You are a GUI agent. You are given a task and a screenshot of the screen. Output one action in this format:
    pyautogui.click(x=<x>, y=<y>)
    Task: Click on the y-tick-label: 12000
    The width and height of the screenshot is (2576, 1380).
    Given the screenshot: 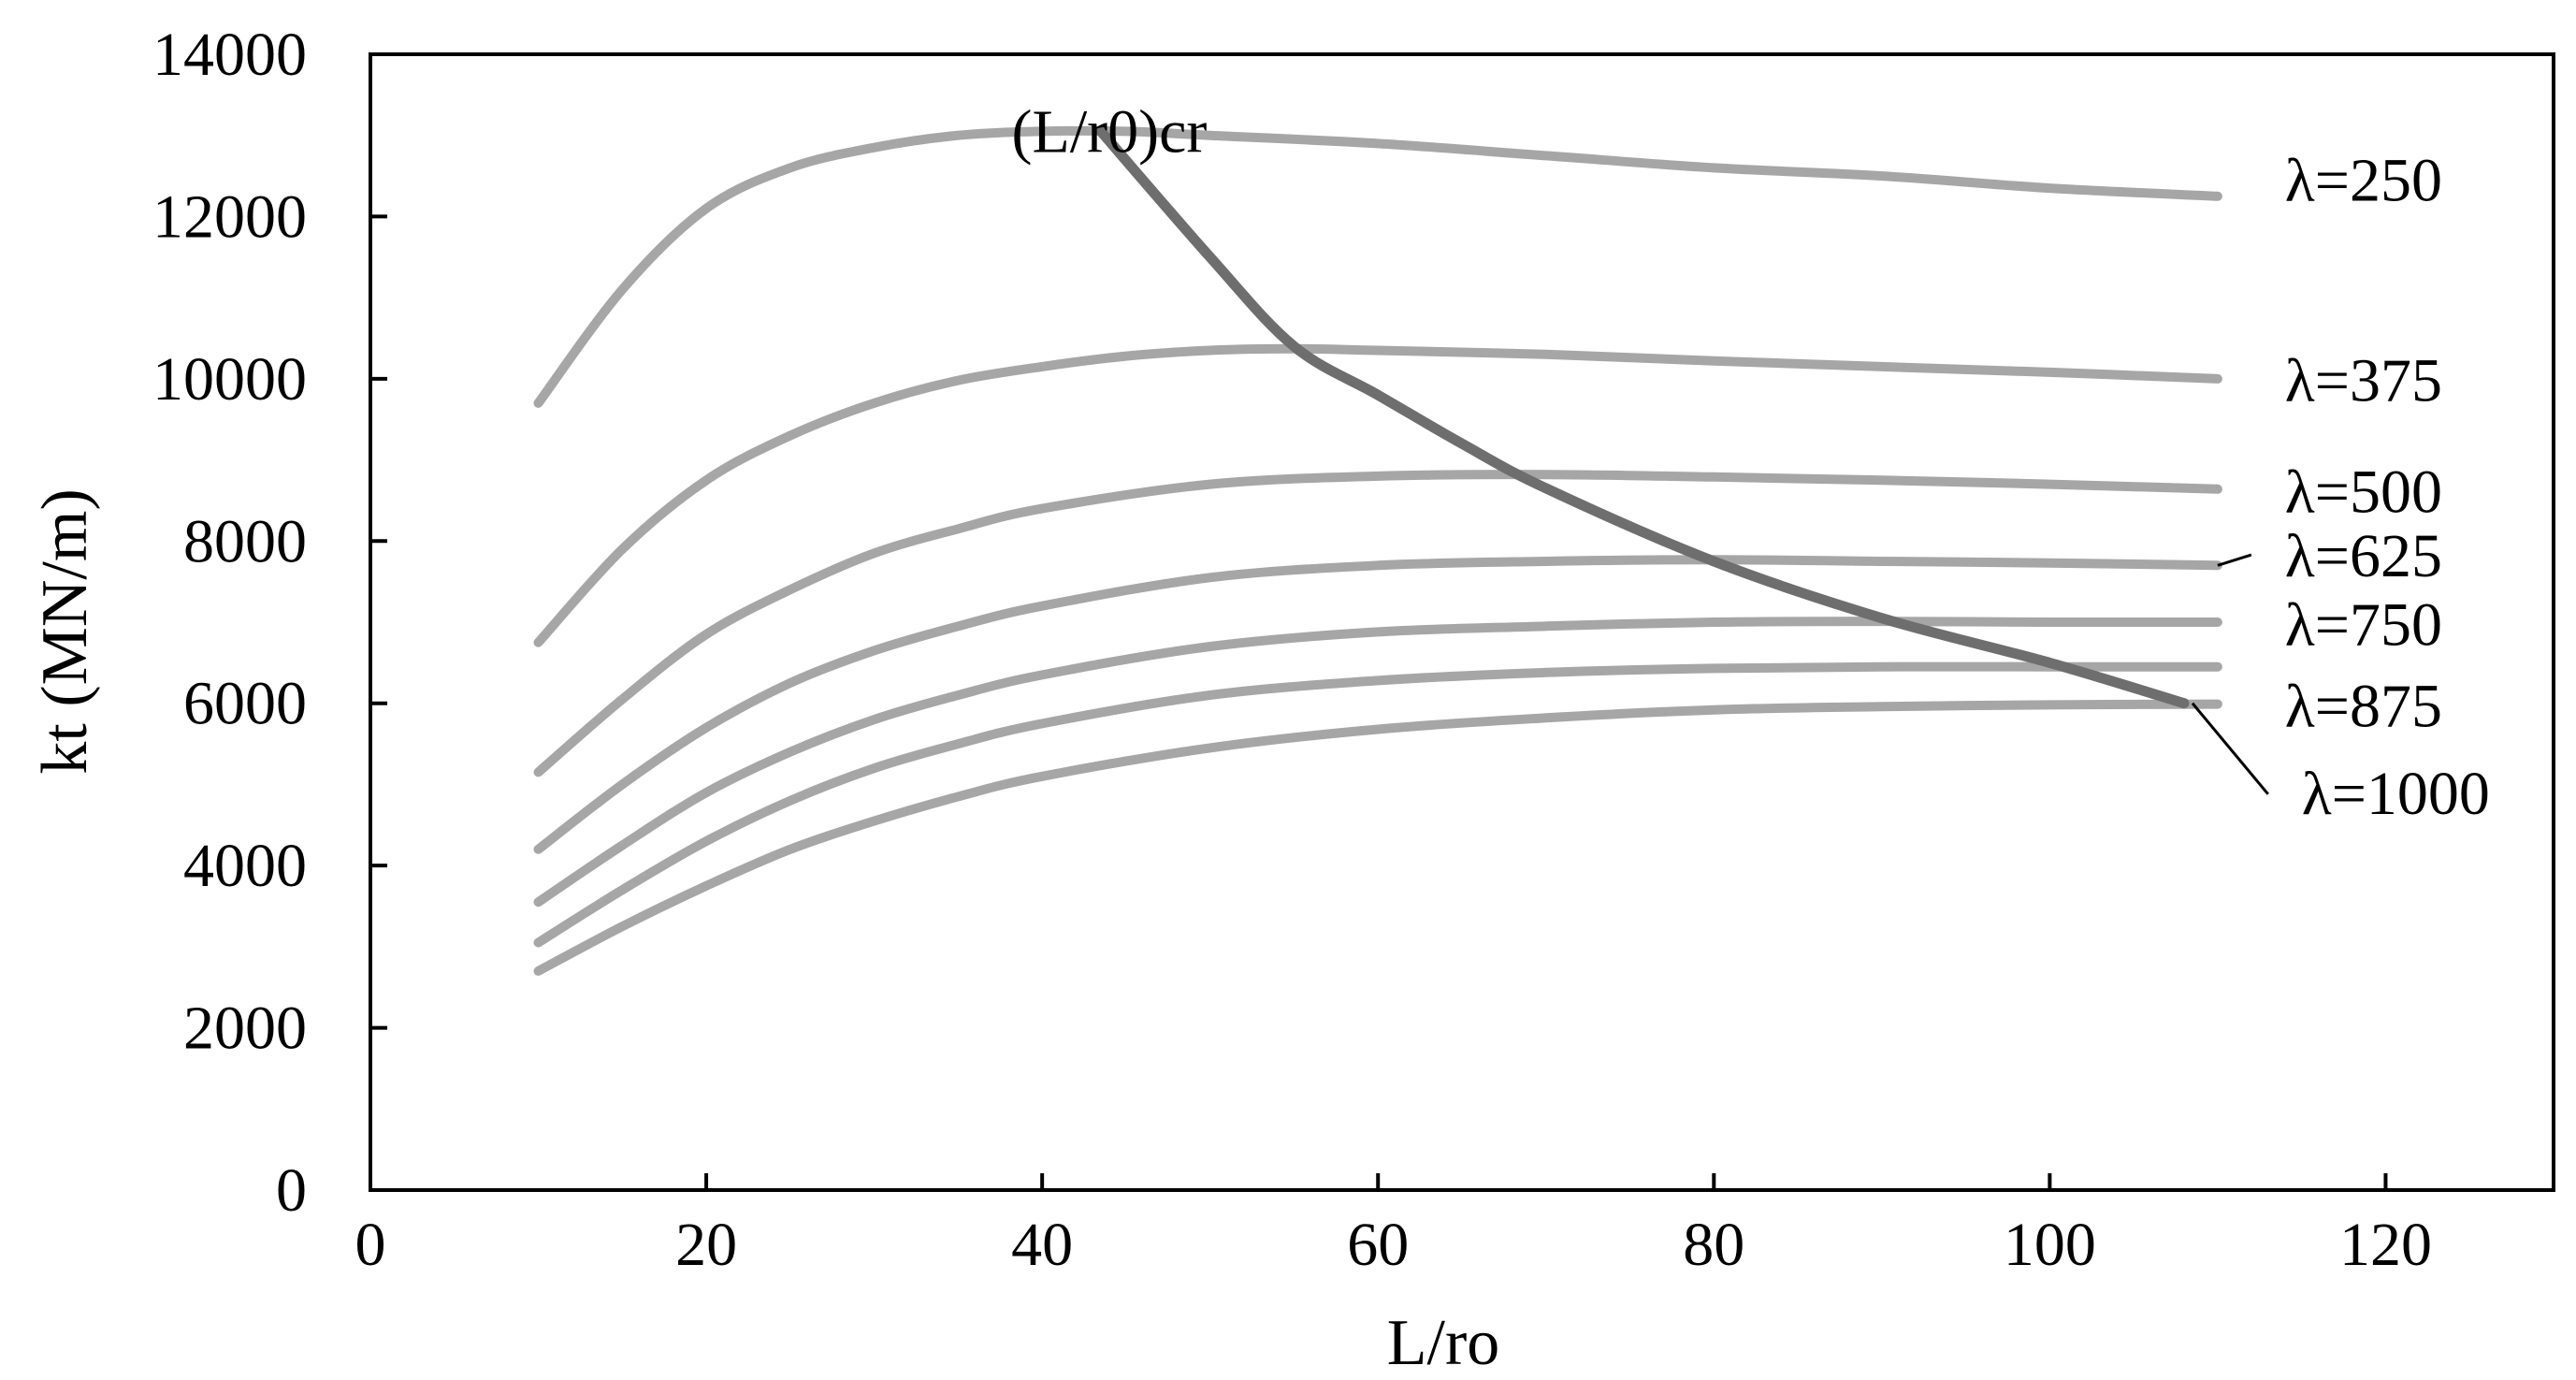 What is the action you would take?
    pyautogui.click(x=230, y=217)
    